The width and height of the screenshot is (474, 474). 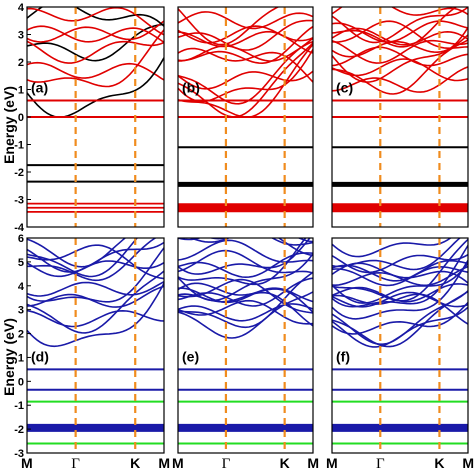 I want to click on ylabel-top: Energy (eV), so click(x=9, y=125).